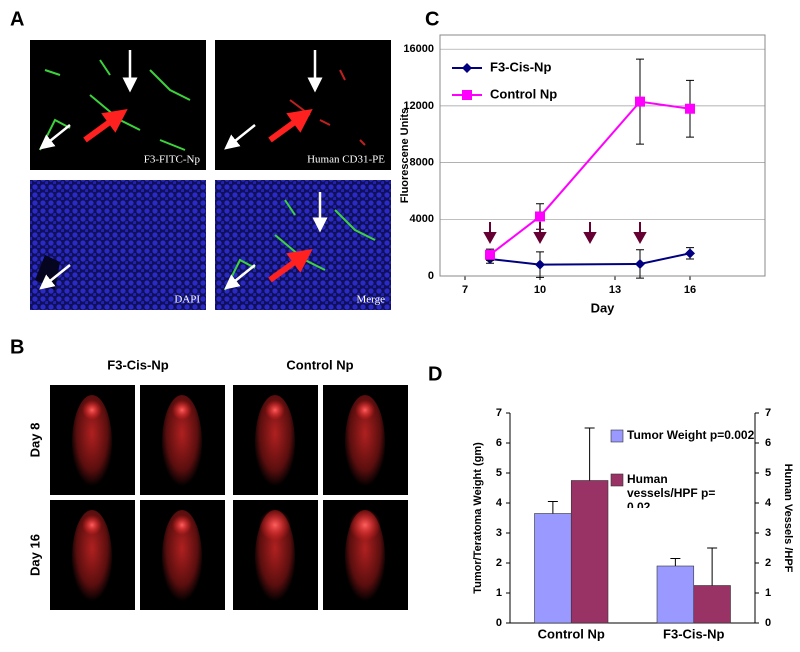 This screenshot has width=800, height=652. Describe the element at coordinates (499, 473) in the screenshot. I see `y-tick-label: 5` at that location.